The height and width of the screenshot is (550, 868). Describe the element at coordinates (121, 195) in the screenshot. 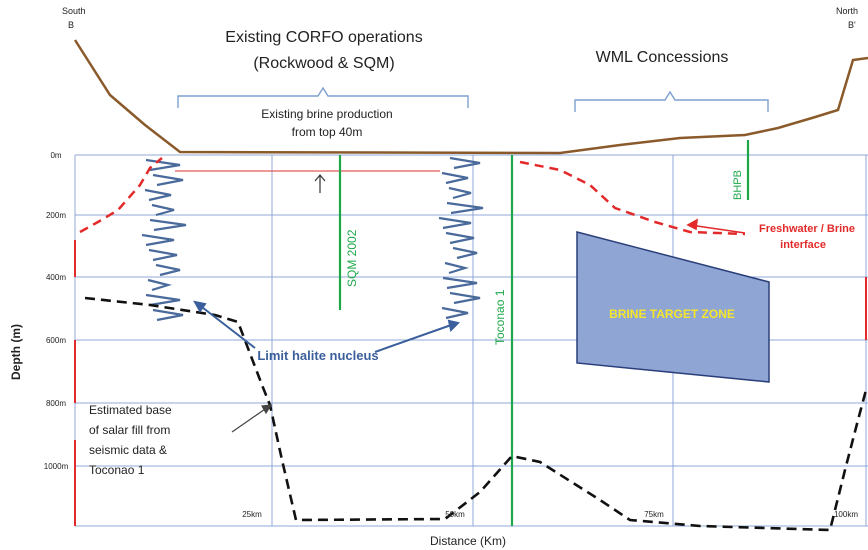

I see `freshwater-interface-left` at that location.